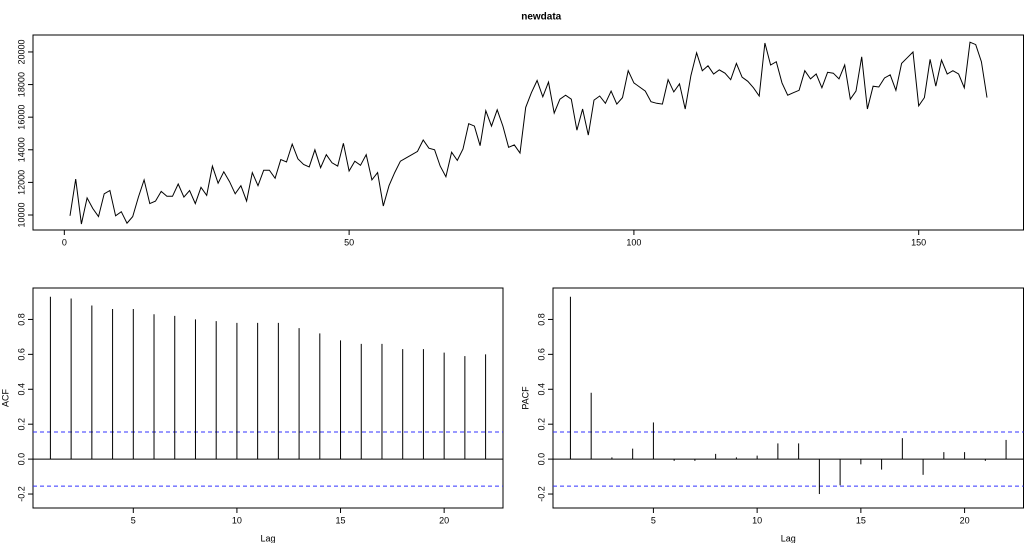 The width and height of the screenshot is (1024, 543). Describe the element at coordinates (21, 149) in the screenshot. I see `y-tick-label: 14000` at that location.